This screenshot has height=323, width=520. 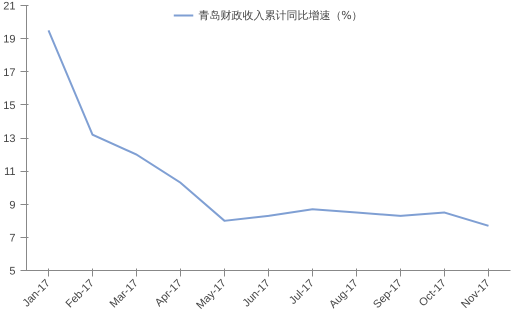 What do you see at coordinates (9, 6) in the screenshot?
I see `y-tick-label: 21` at bounding box center [9, 6].